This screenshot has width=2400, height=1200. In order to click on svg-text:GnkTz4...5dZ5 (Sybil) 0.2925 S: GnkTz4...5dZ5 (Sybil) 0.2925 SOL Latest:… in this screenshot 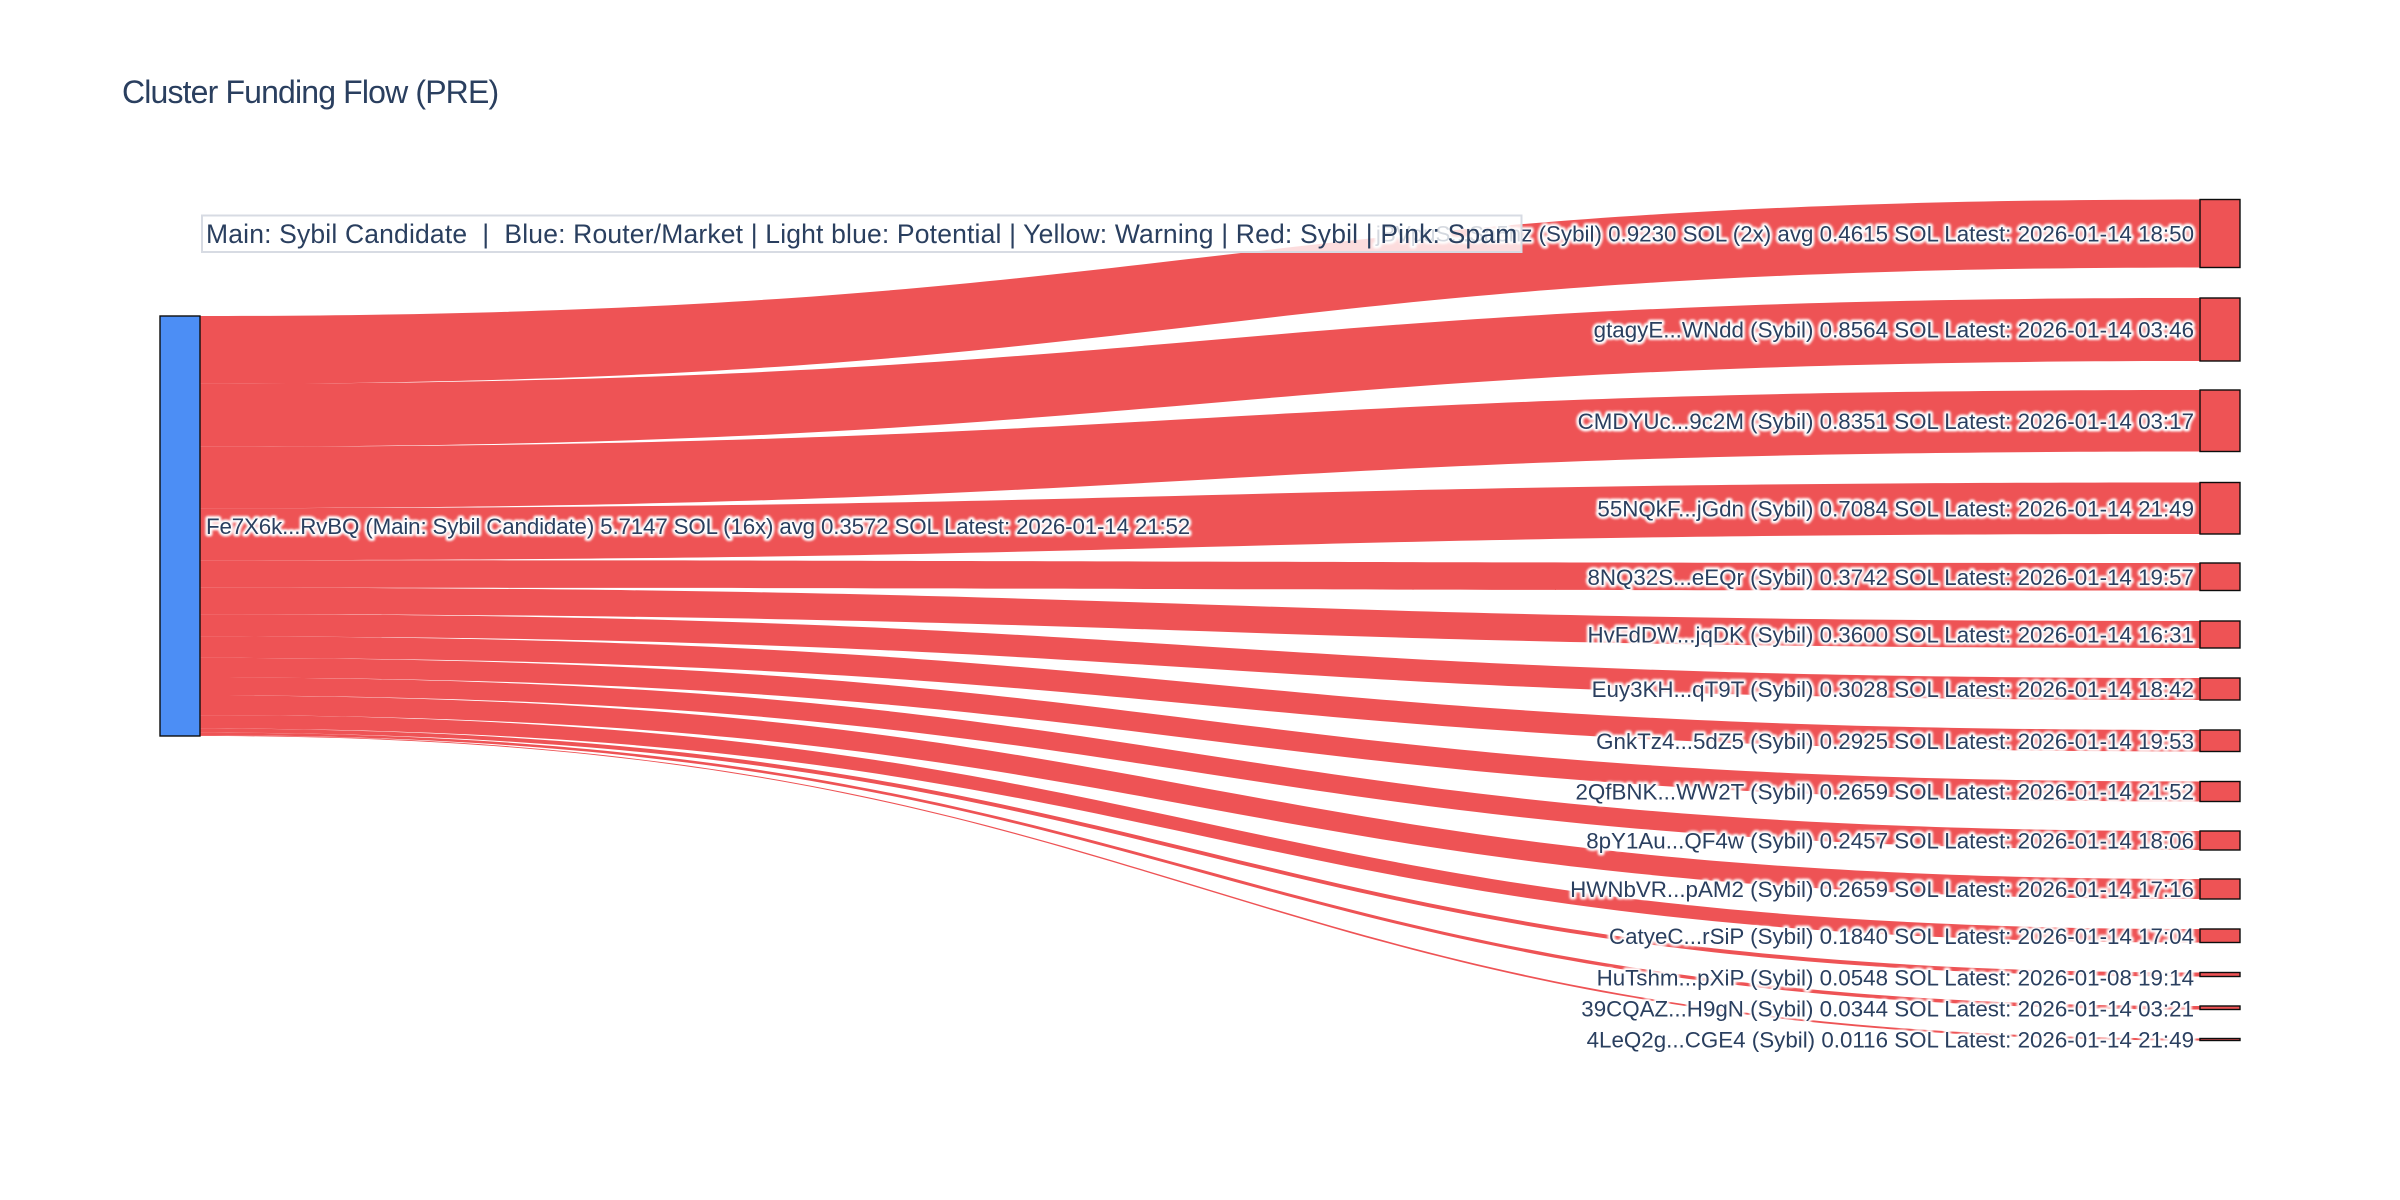, I will do `click(1895, 741)`.